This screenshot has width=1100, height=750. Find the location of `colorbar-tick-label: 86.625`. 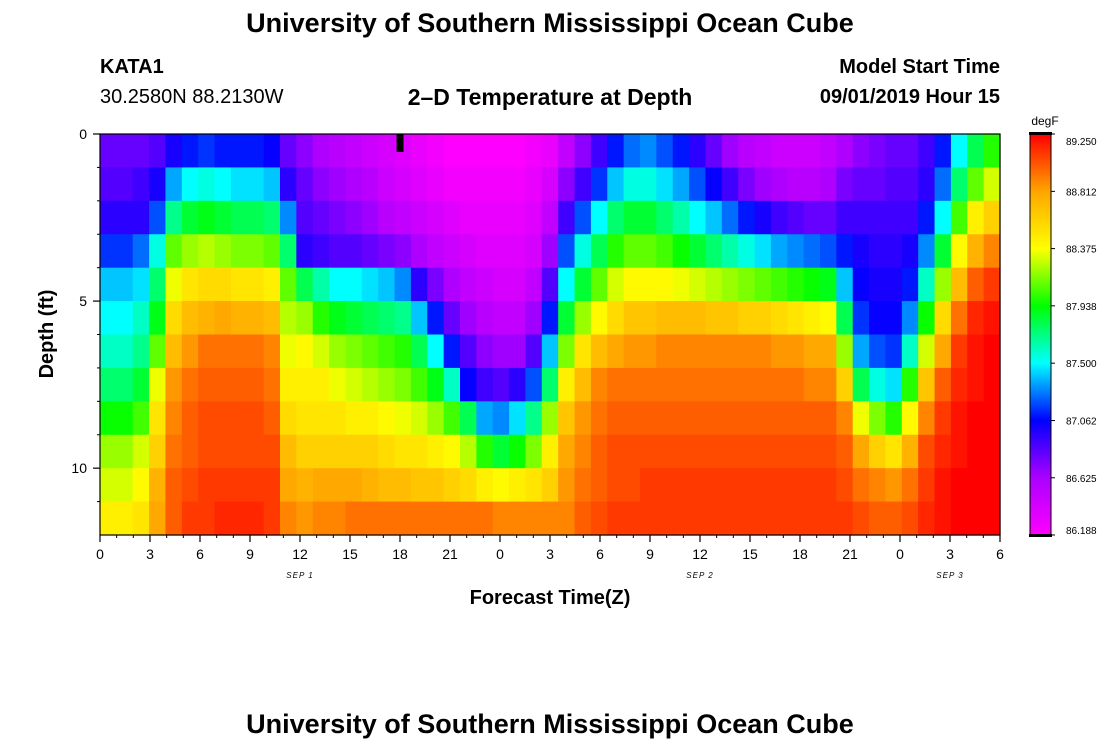

colorbar-tick-label: 86.625 is located at coordinates (1081, 479).